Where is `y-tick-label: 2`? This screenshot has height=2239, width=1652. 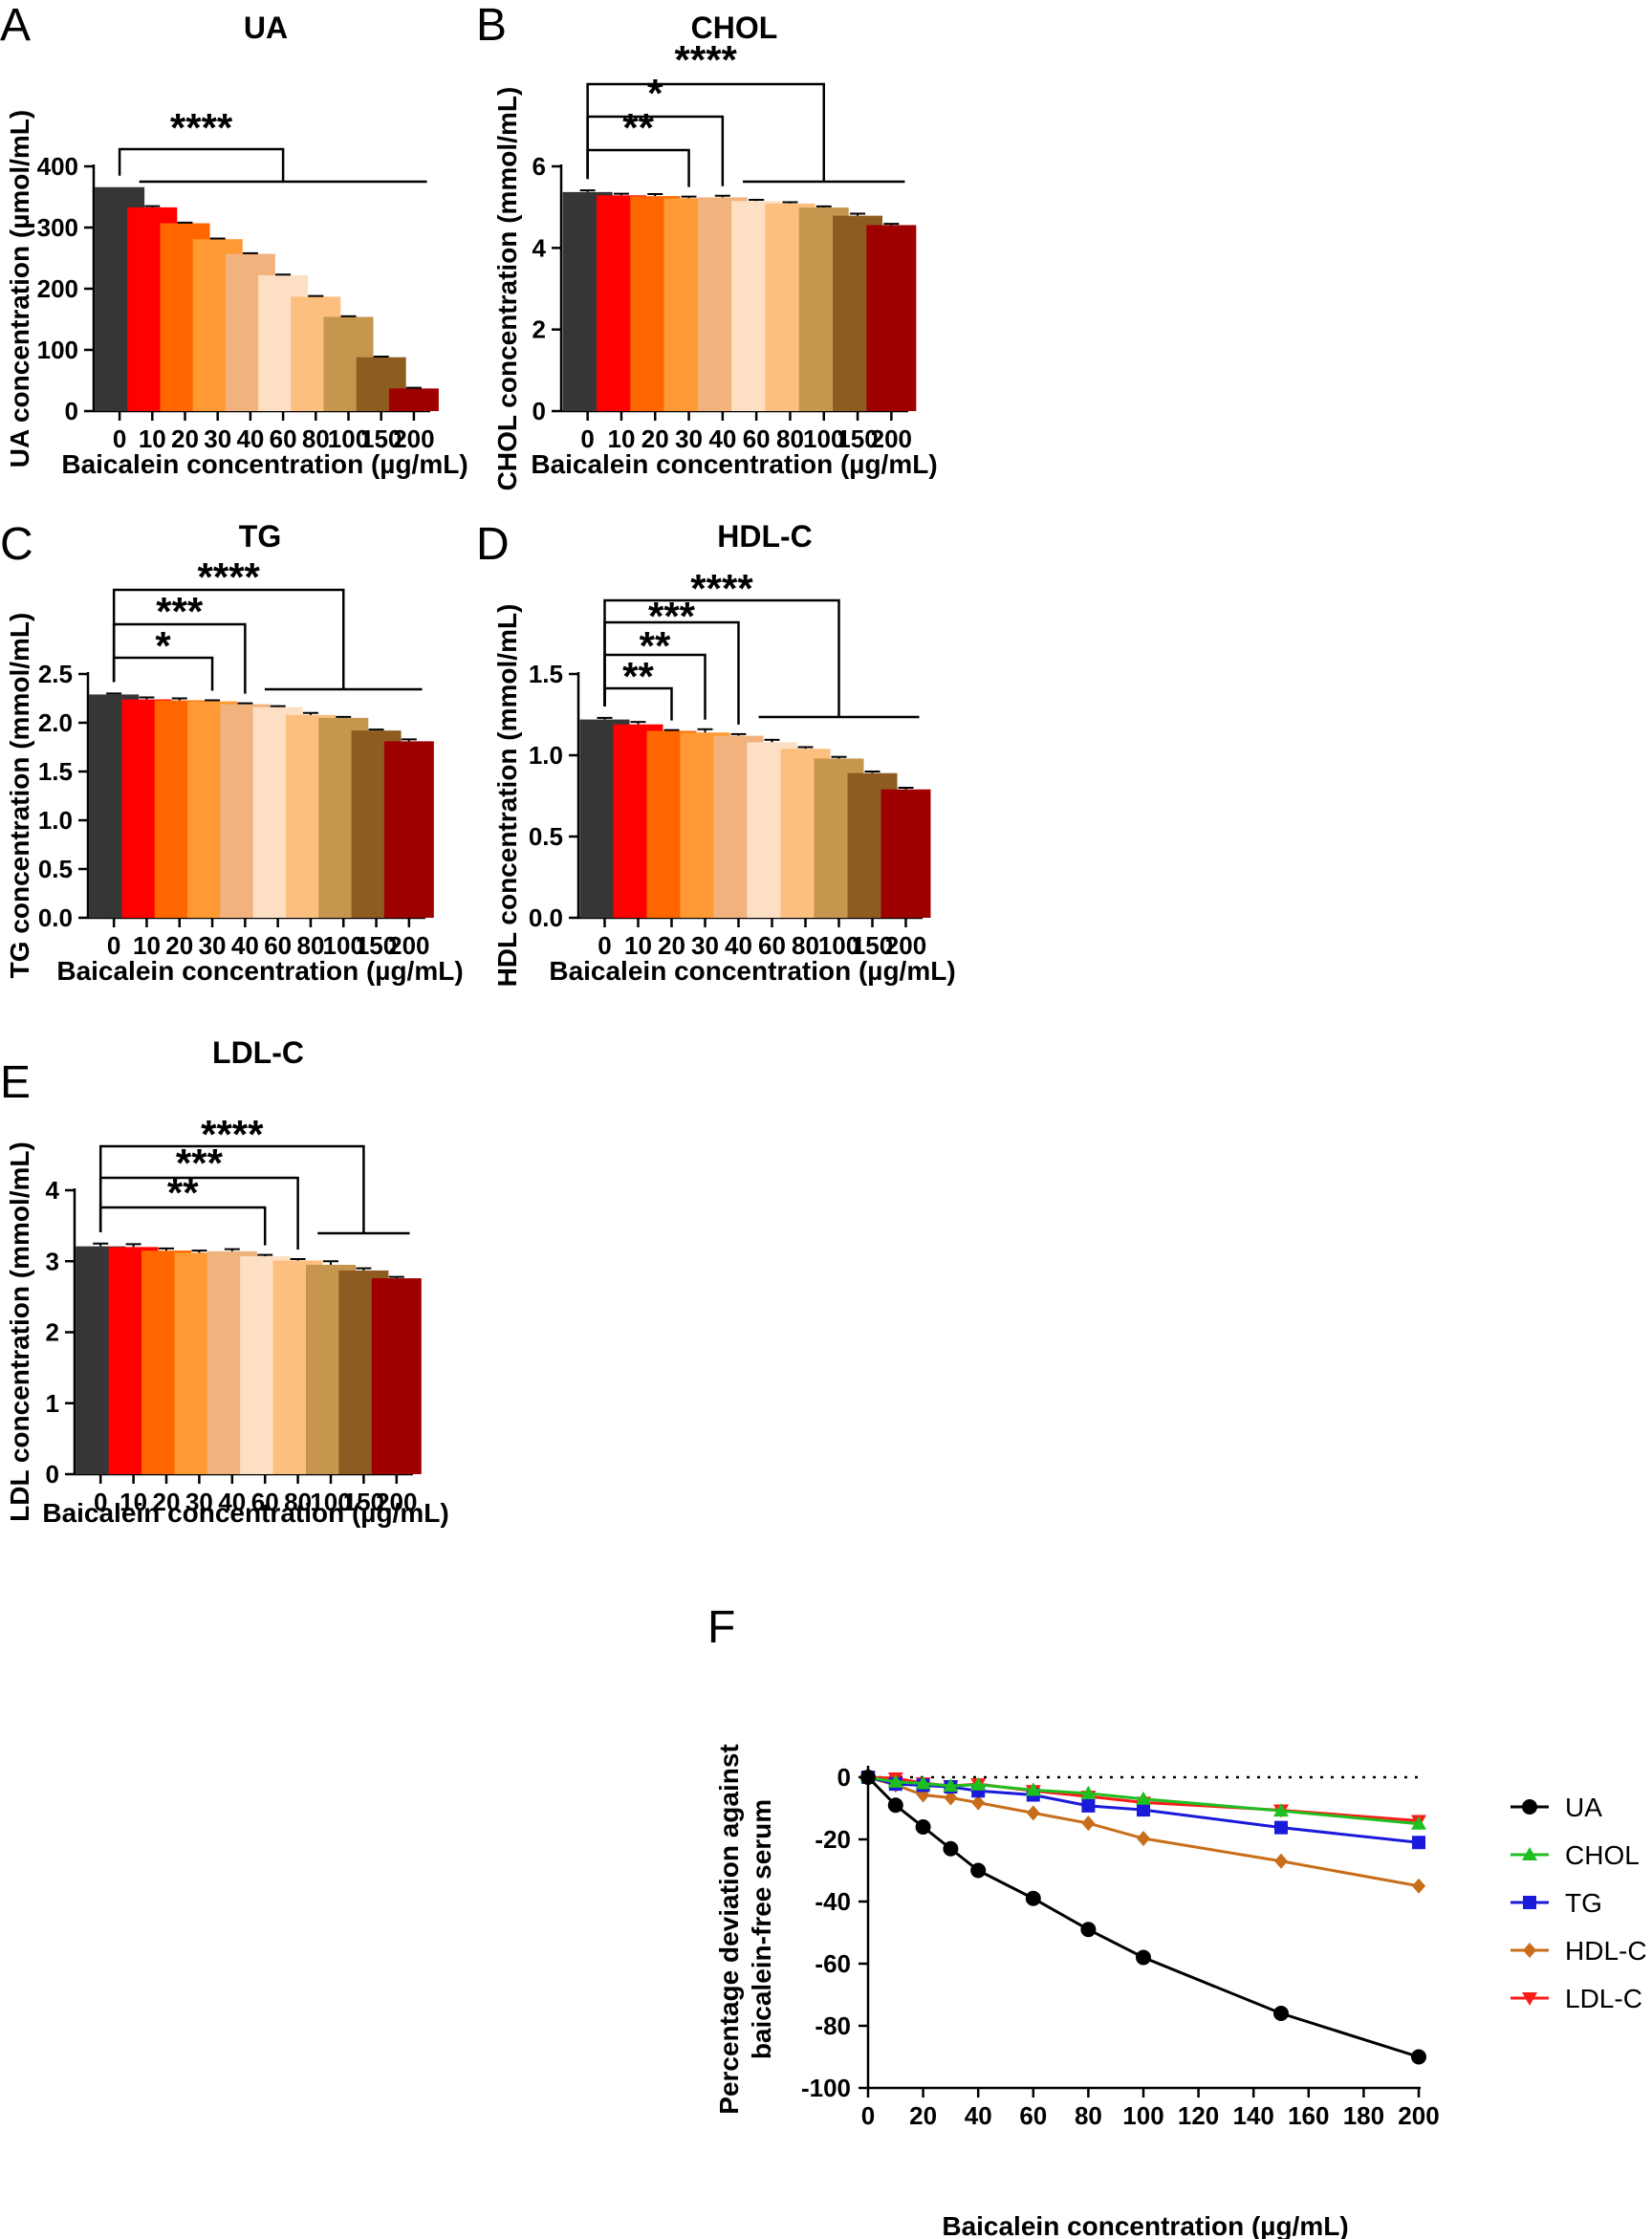 y-tick-label: 2 is located at coordinates (539, 329).